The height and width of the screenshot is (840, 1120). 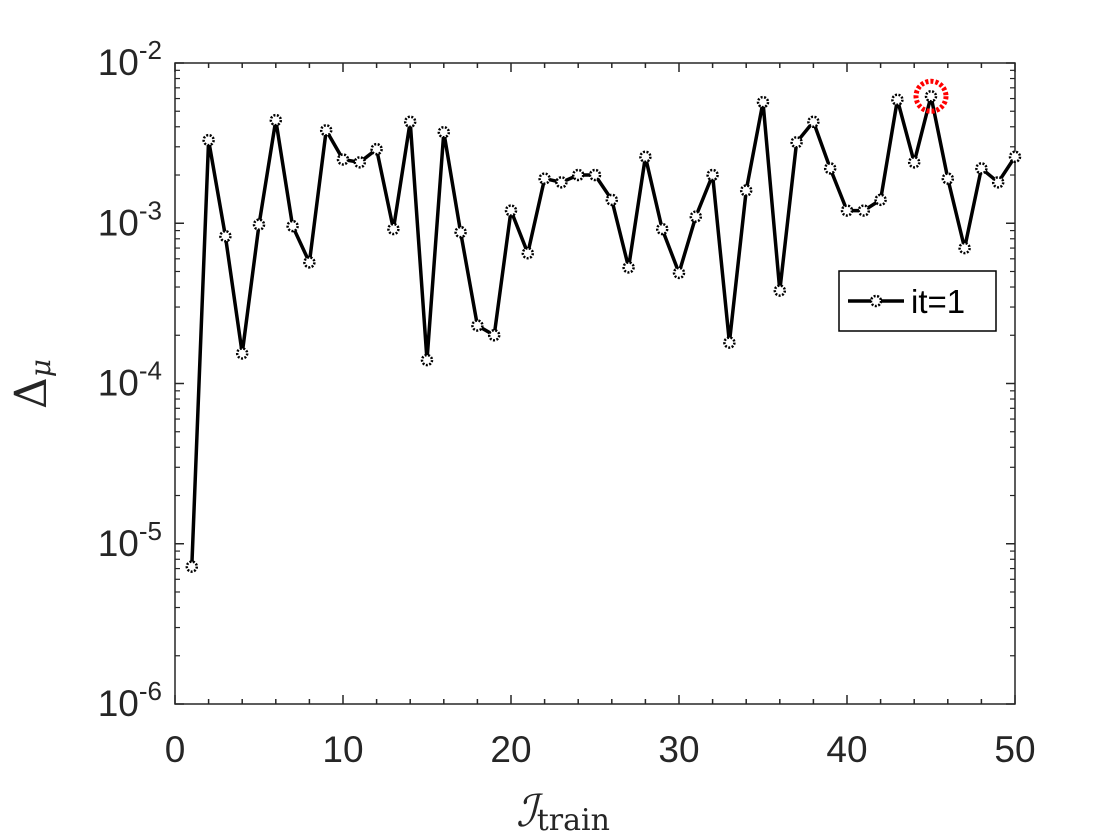 I want to click on y-tick-label: 10⁻⁶, so click(x=130, y=700).